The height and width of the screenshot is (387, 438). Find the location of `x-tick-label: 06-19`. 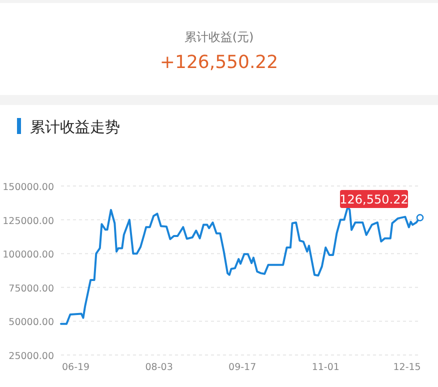

x-tick-label: 06-19 is located at coordinates (76, 367).